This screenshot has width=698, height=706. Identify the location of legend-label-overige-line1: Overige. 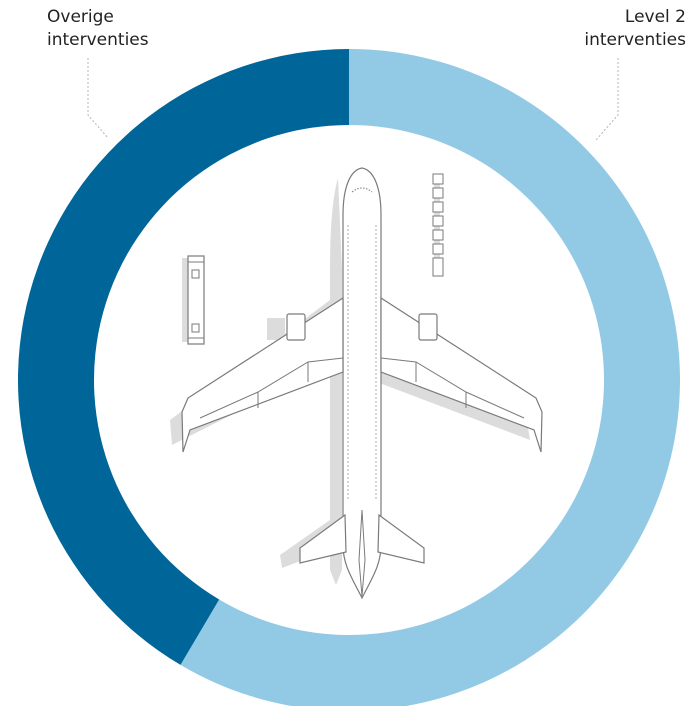
(80, 17).